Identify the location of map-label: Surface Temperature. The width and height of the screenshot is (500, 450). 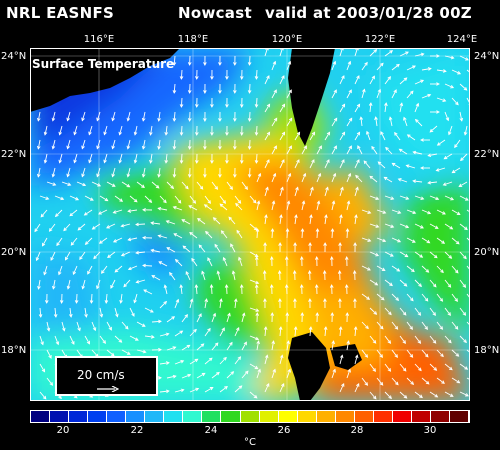
(103, 64).